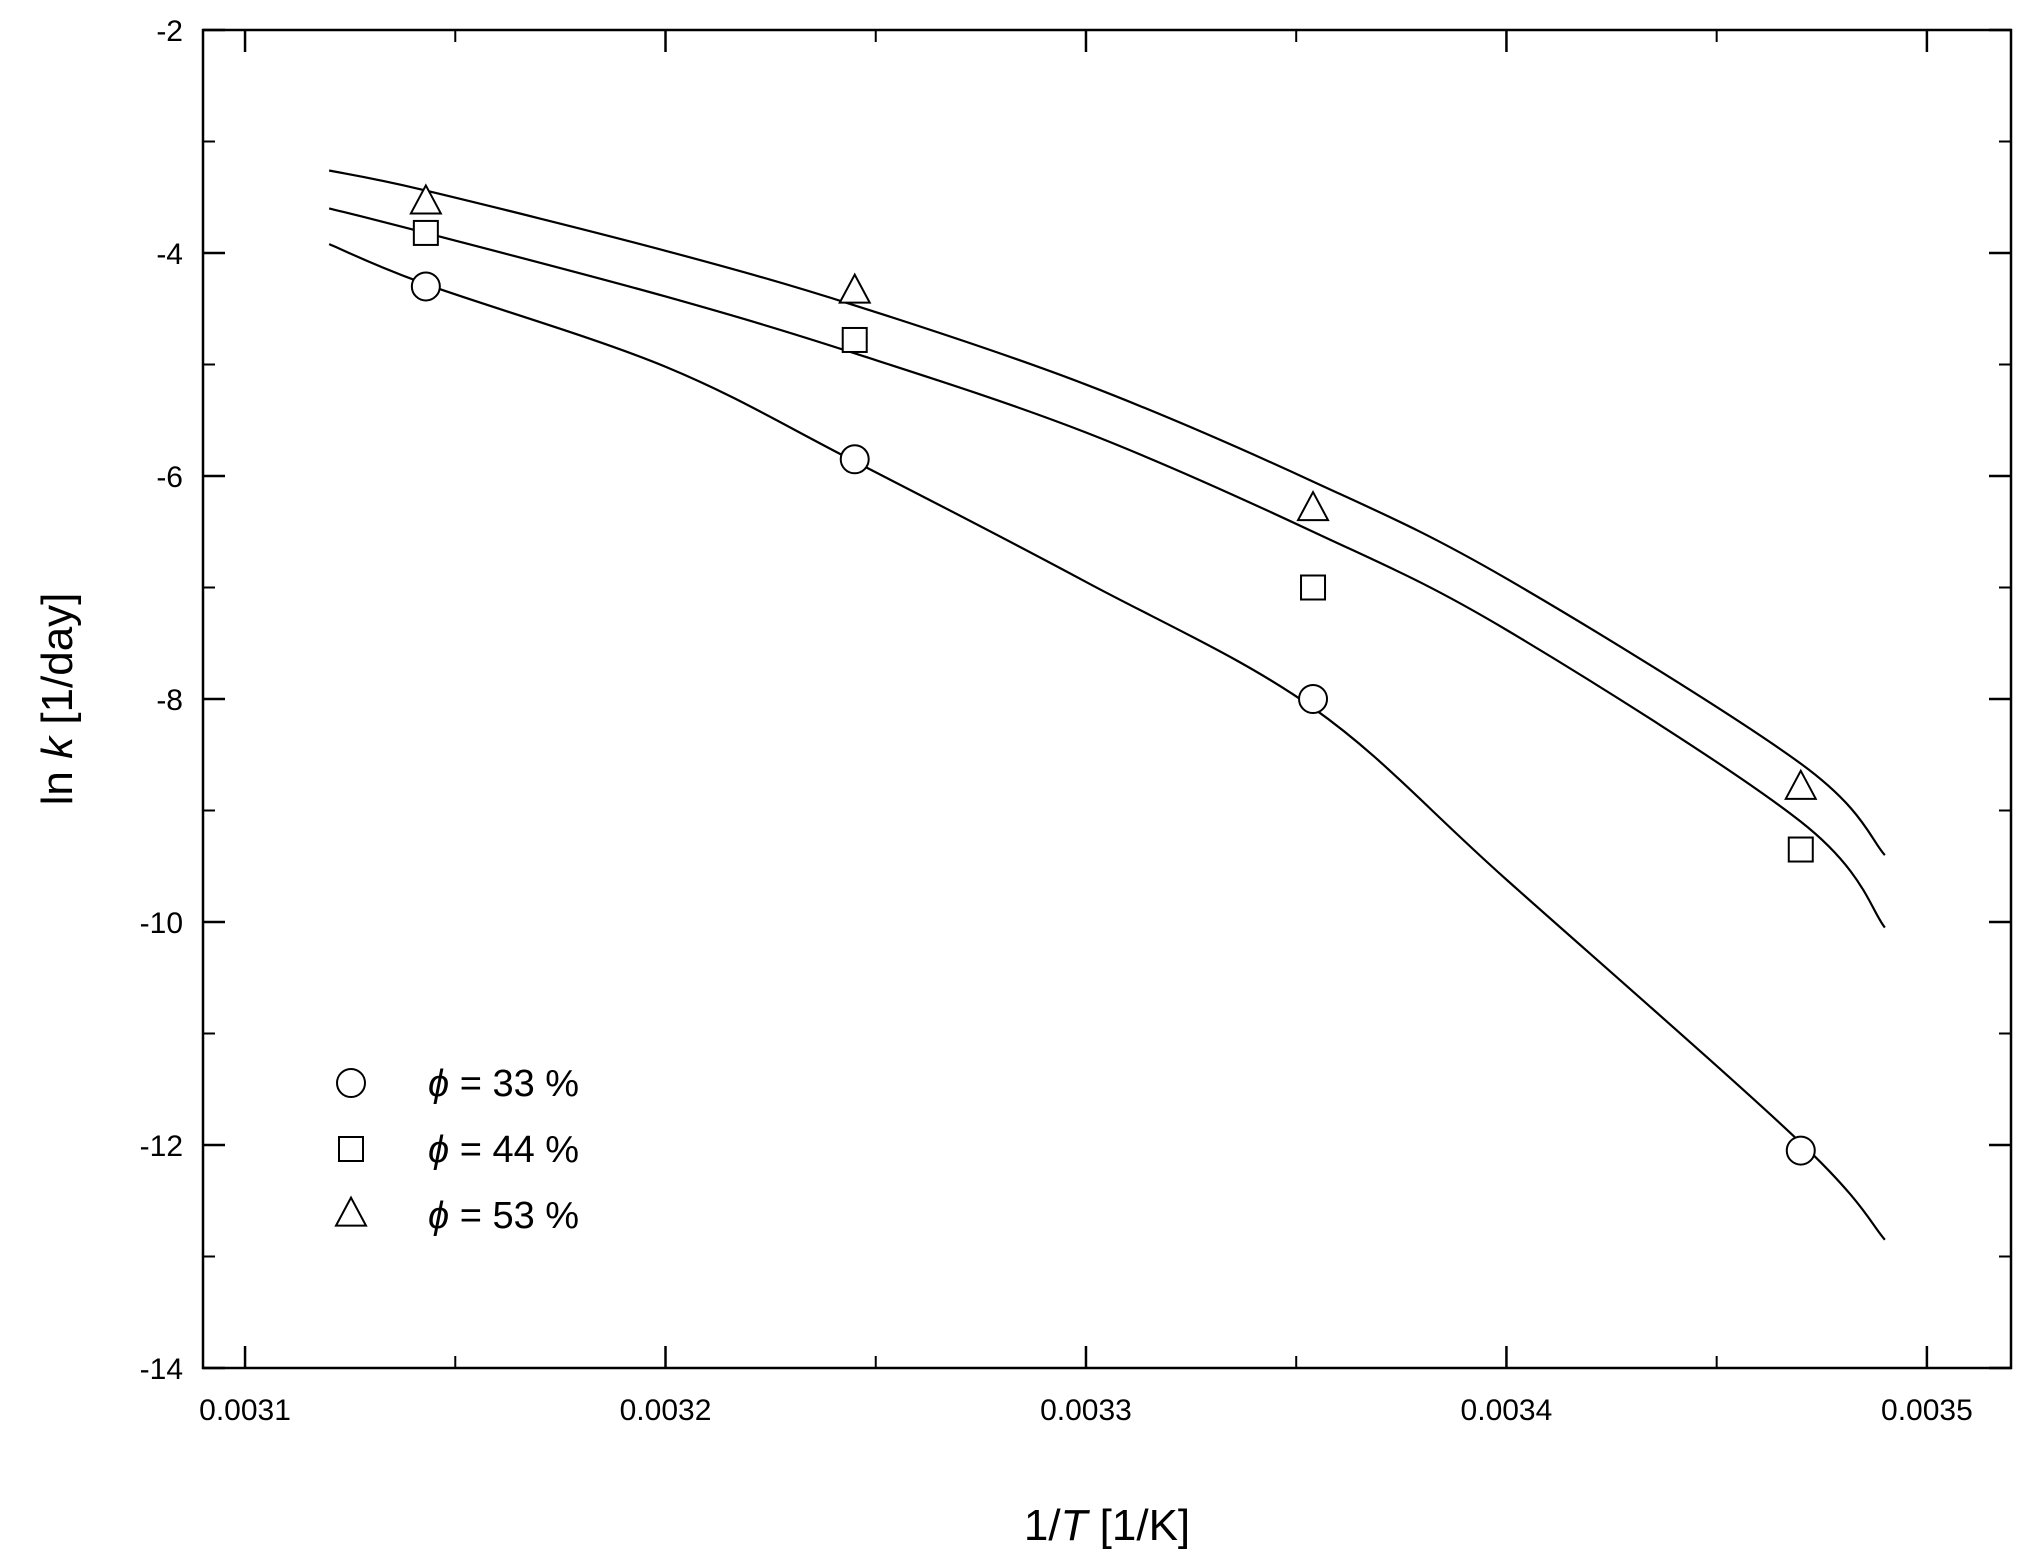  Describe the element at coordinates (503, 1084) in the screenshot. I see `legend-entry: ϕ = 33 %` at that location.